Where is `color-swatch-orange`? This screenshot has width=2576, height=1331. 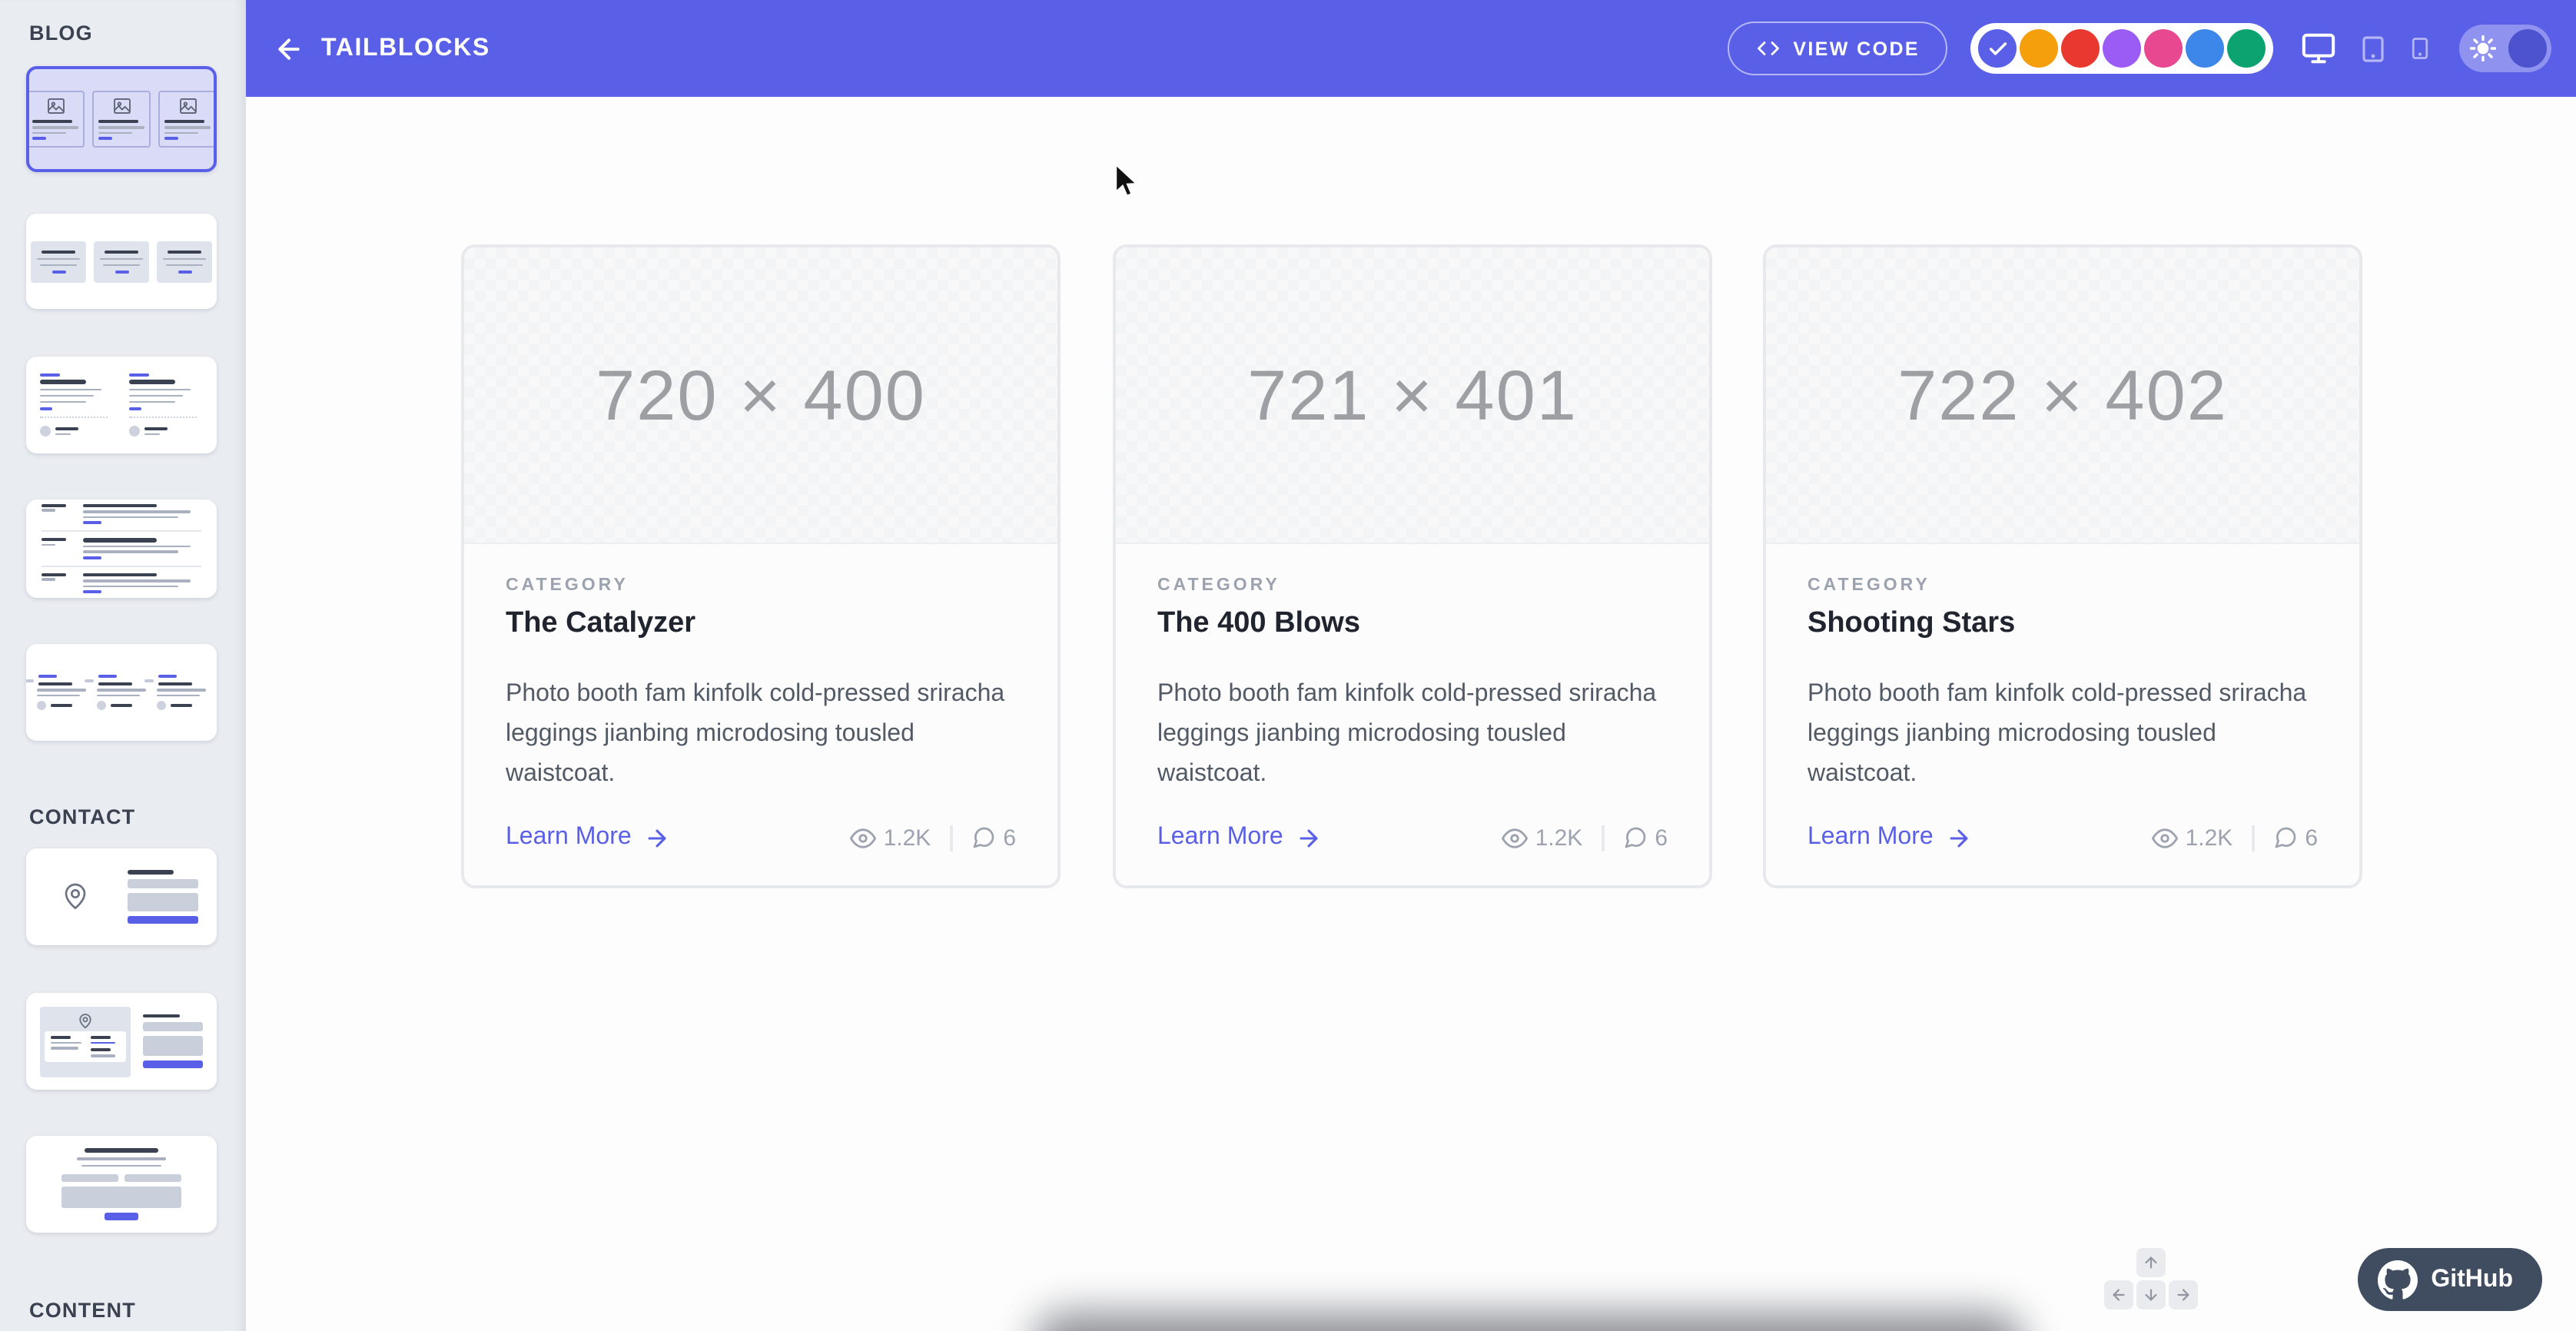
color-swatch-orange is located at coordinates (2039, 48).